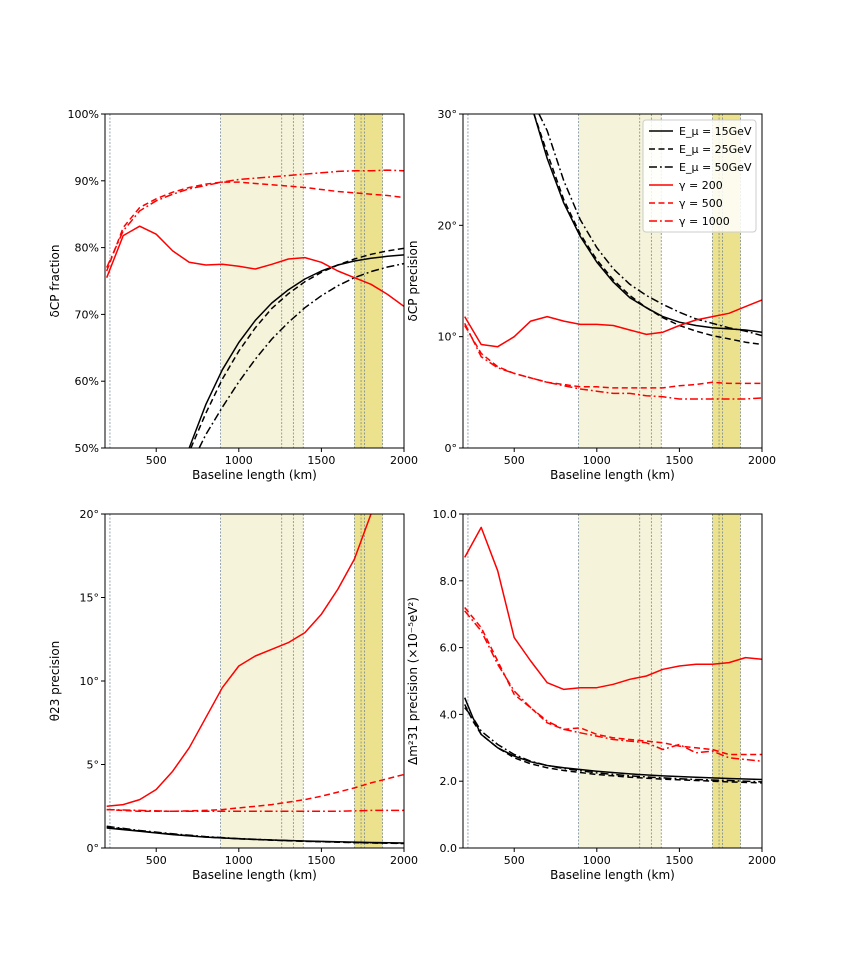 Image resolution: width=847 pixels, height=953 pixels. I want to click on y-tick-label: 2.0, so click(449, 781).